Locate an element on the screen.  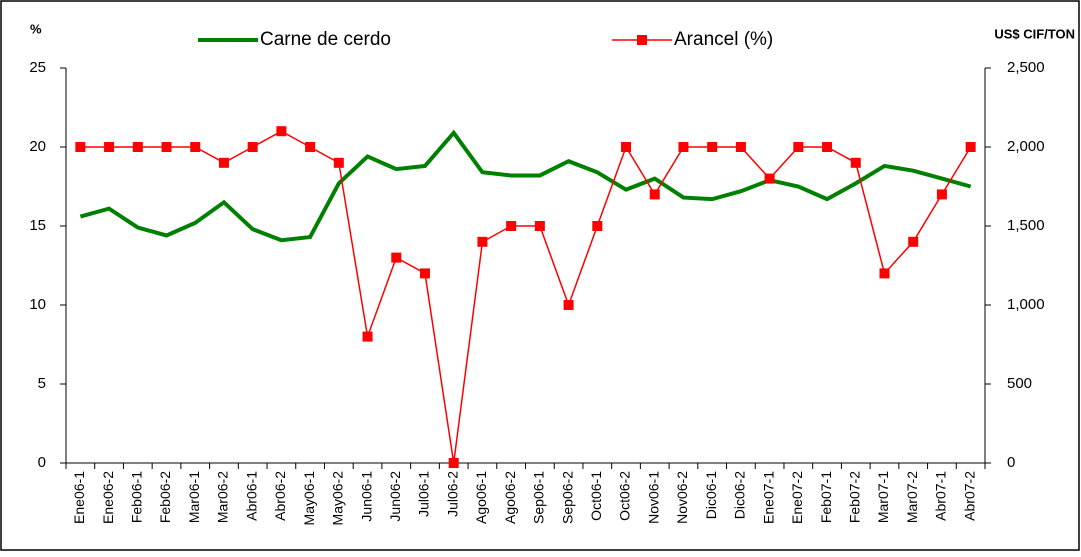
legend-label: Carne de cerdo is located at coordinates (325, 39).